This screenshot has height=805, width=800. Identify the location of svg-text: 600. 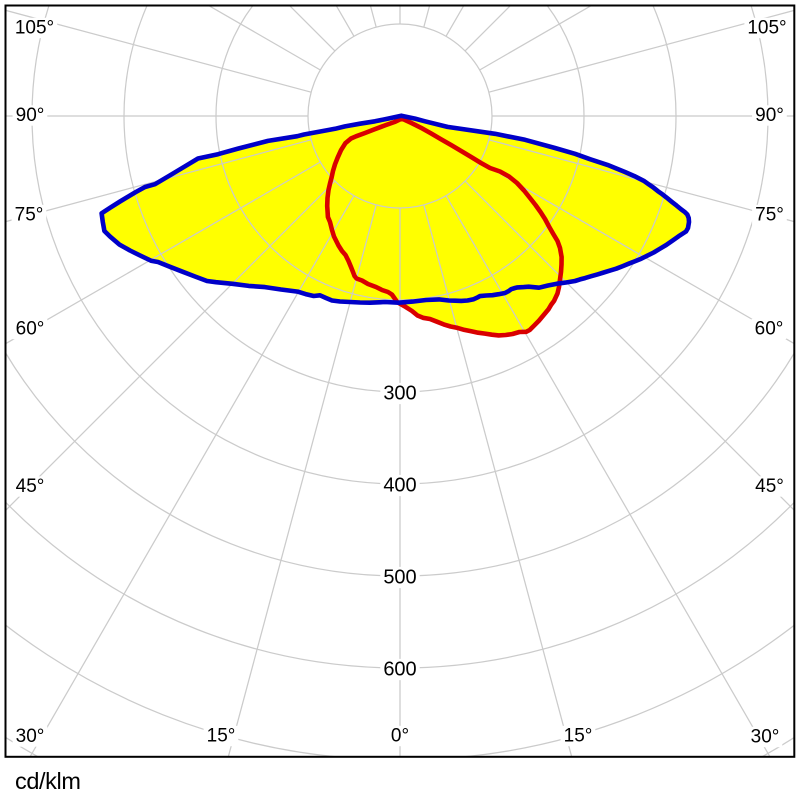
(399, 670).